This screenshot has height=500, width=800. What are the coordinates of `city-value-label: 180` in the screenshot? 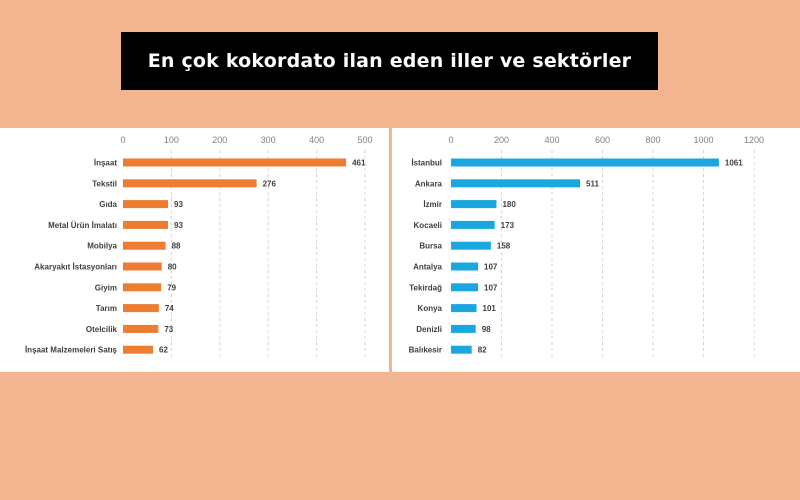 It's located at (509, 204).